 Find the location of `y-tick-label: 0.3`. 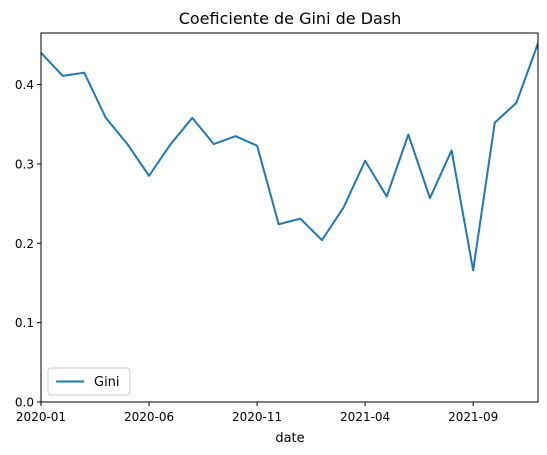

y-tick-label: 0.3 is located at coordinates (24, 164).